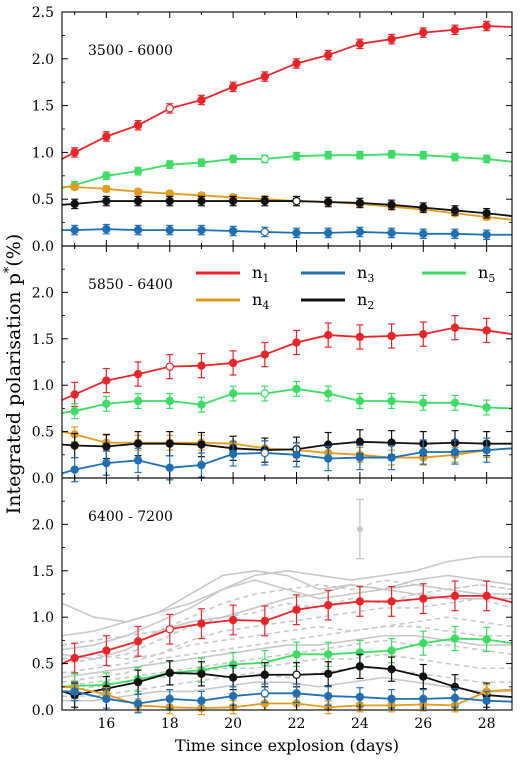 Image resolution: width=520 pixels, height=761 pixels. Describe the element at coordinates (130, 51) in the screenshot. I see `panel-title: 3500 - 6000` at that location.